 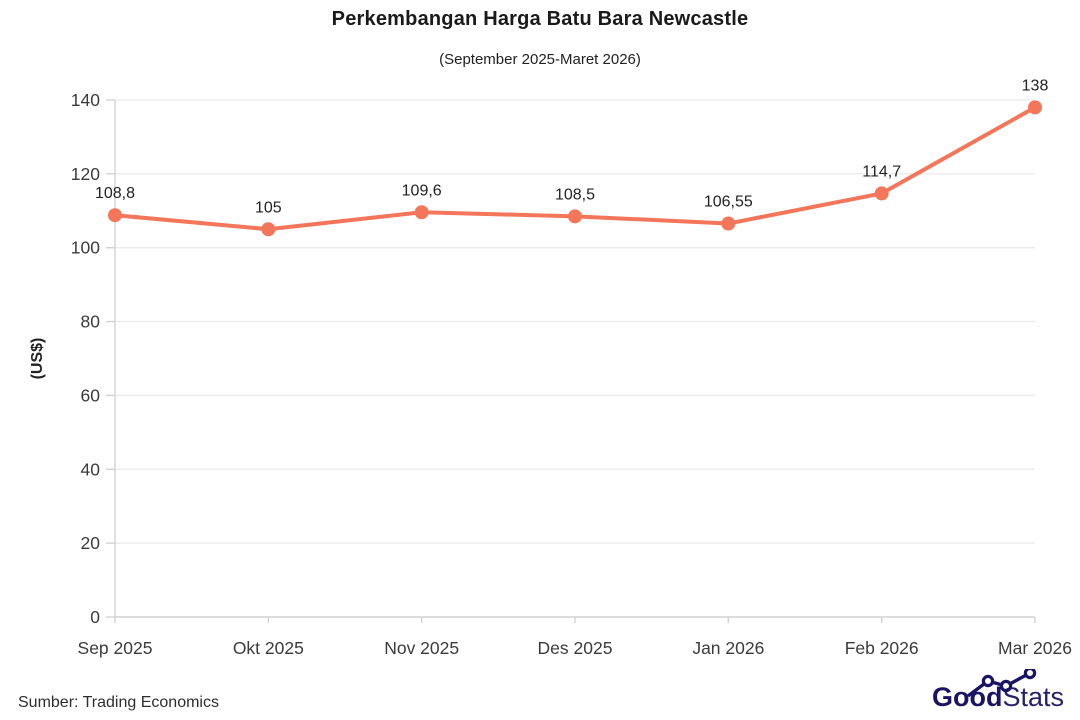 What do you see at coordinates (95, 617) in the screenshot?
I see `y-tick-label: 0` at bounding box center [95, 617].